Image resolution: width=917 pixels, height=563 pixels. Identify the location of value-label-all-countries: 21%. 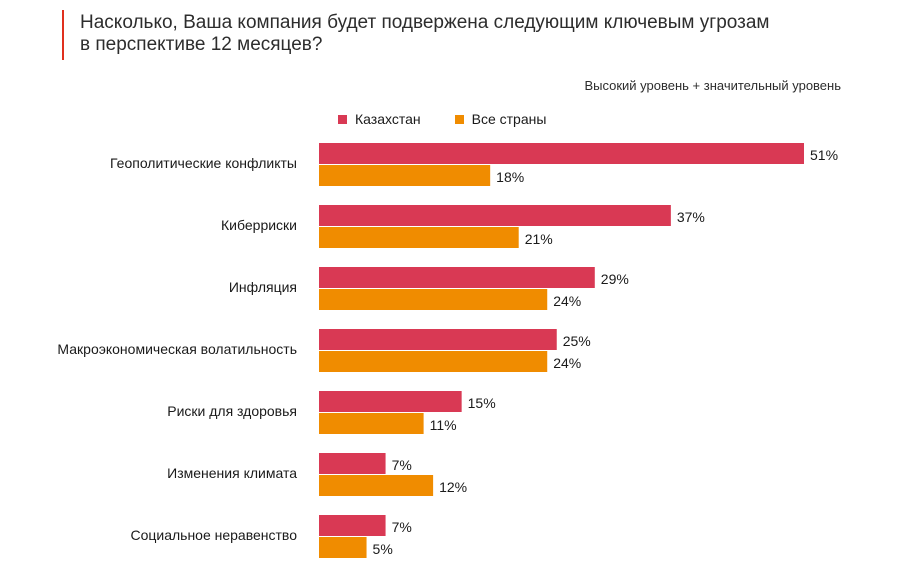
(539, 239).